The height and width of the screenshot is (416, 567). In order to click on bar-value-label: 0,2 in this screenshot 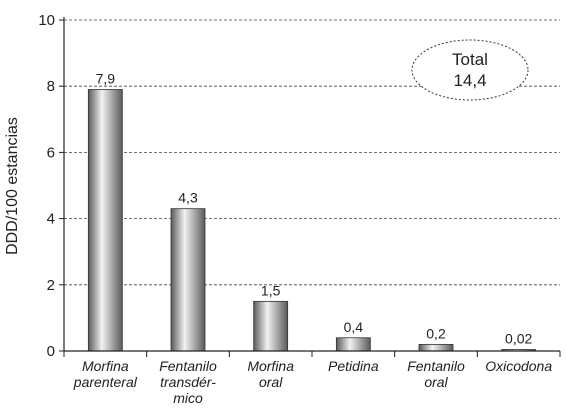, I will do `click(436, 333)`.